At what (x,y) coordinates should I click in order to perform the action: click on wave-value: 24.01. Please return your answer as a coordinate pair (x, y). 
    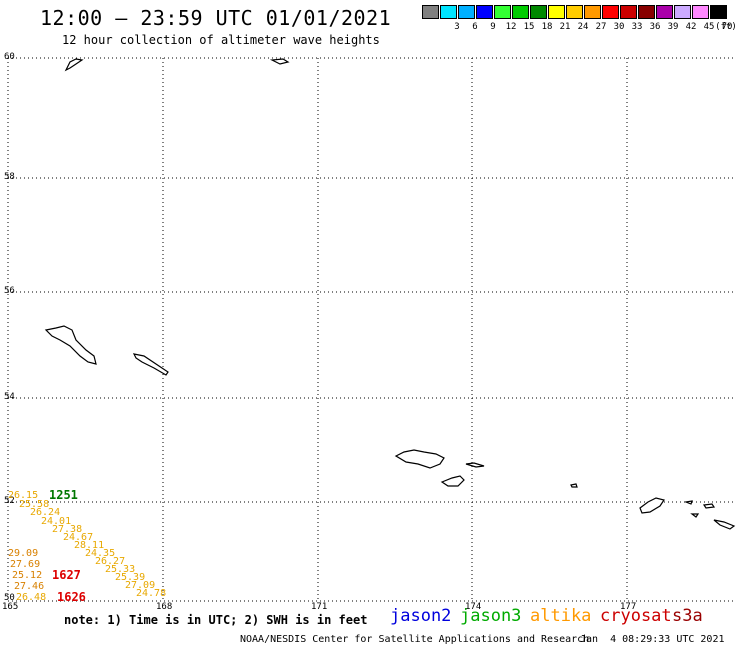
    Looking at the image, I should click on (56, 521).